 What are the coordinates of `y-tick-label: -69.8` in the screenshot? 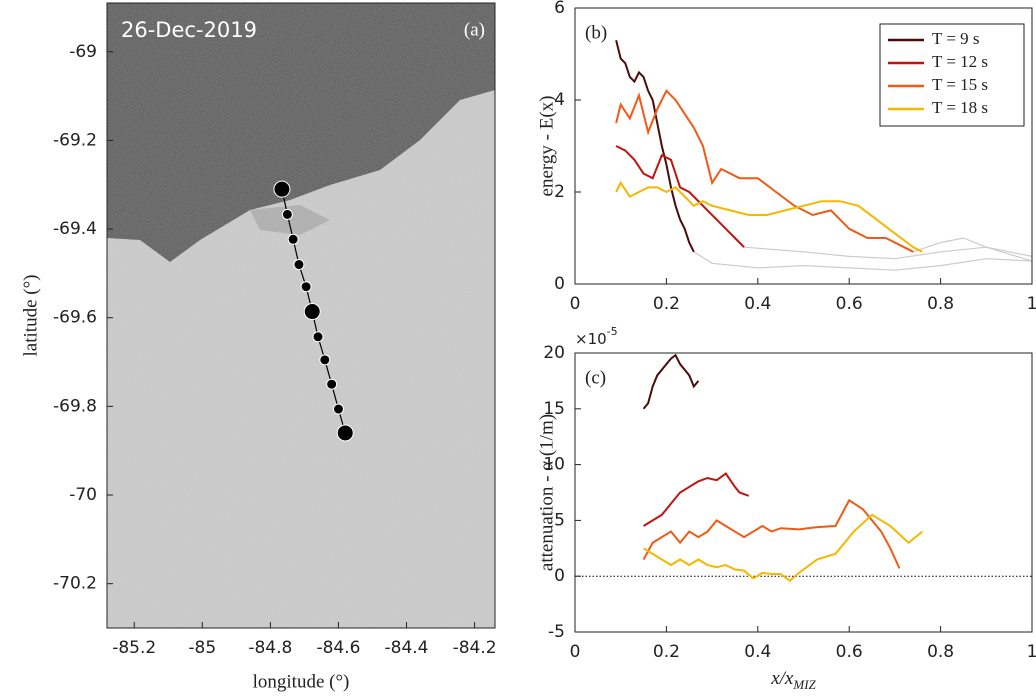 It's located at (75, 406).